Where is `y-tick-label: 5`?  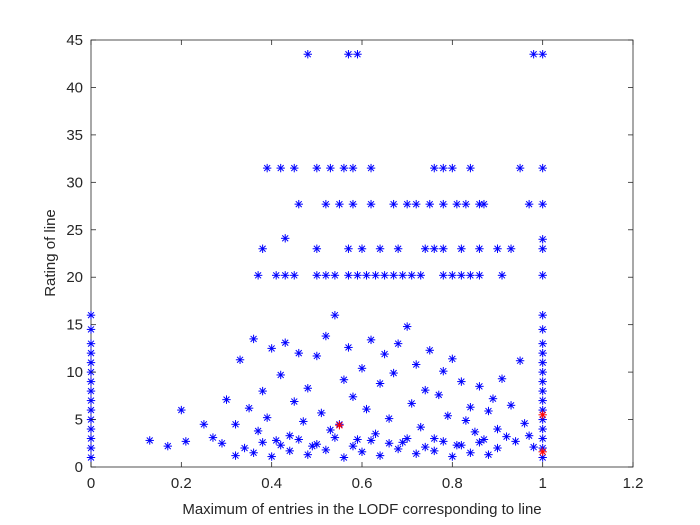
y-tick-label: 5 is located at coordinates (79, 420).